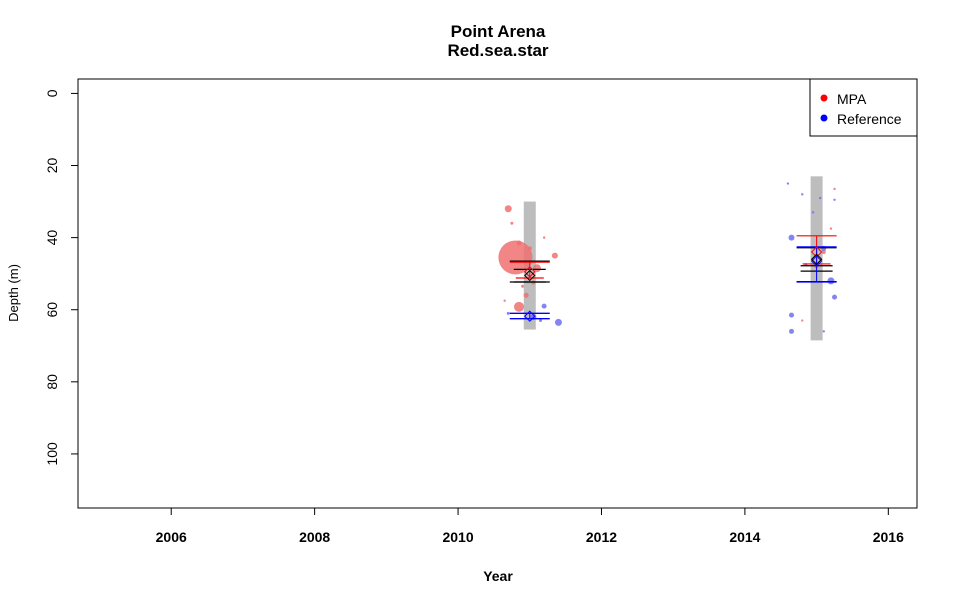 This screenshot has width=958, height=606. What do you see at coordinates (314, 537) in the screenshot?
I see `x-tick-label: 2008` at bounding box center [314, 537].